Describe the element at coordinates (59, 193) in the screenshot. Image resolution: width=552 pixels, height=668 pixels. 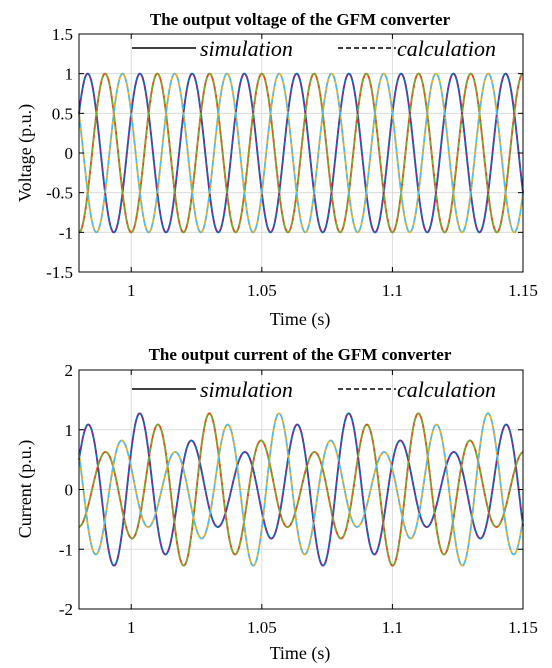
I see `y-tick-label: -0.5` at that location.